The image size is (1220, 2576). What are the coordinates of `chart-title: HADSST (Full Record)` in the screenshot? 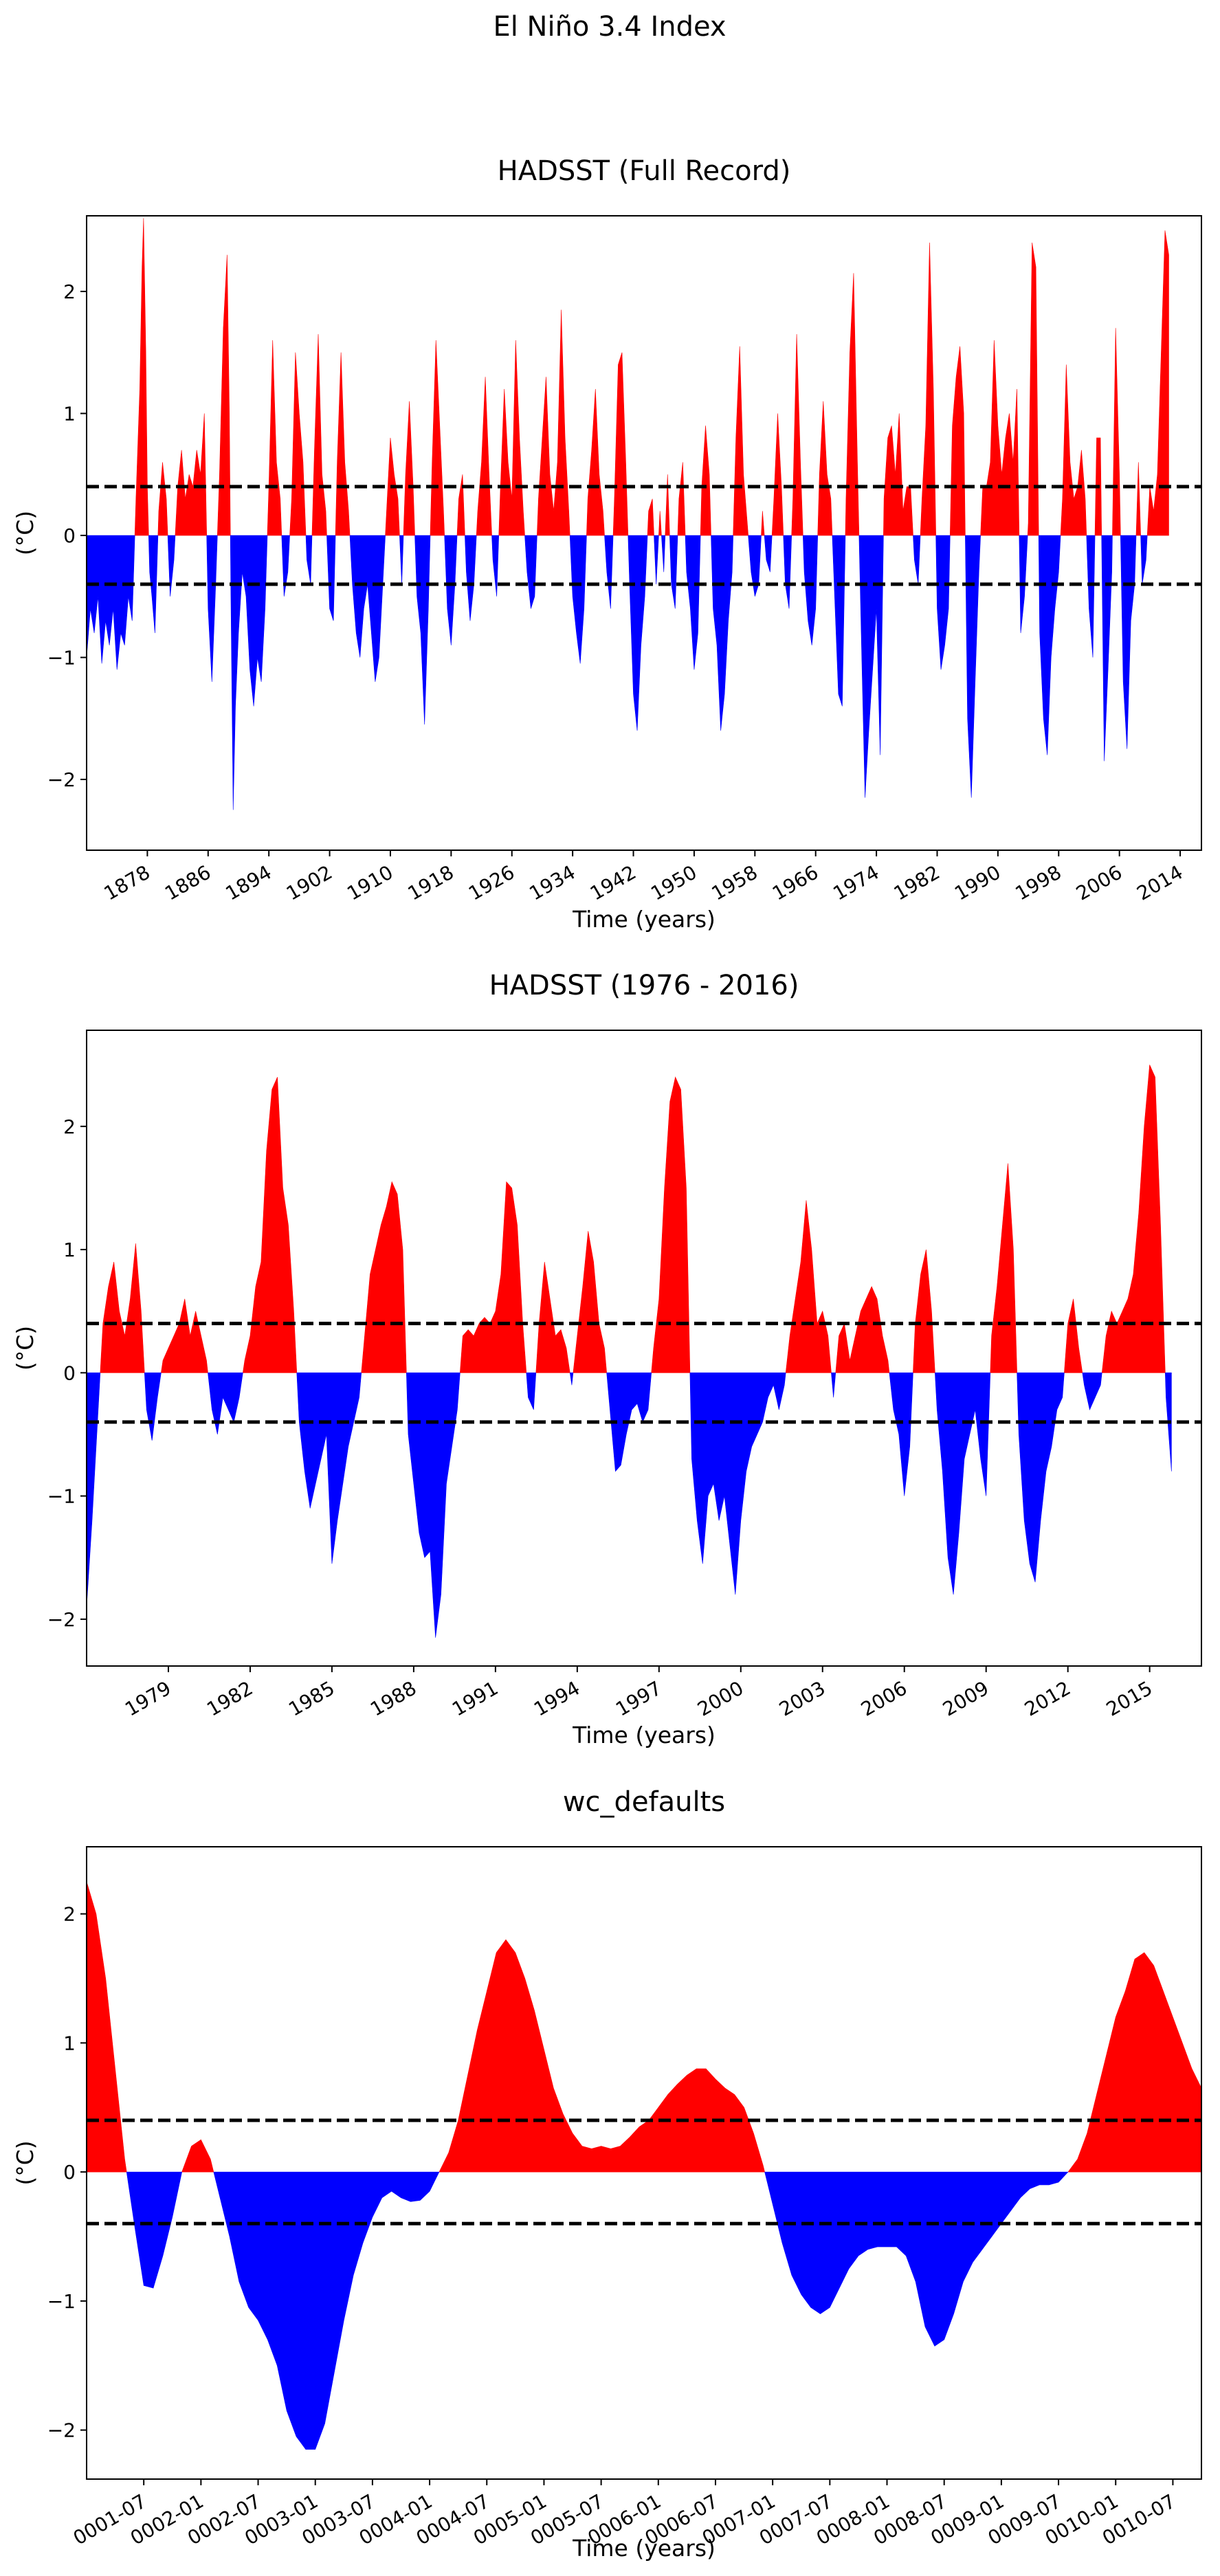 It's located at (644, 171).